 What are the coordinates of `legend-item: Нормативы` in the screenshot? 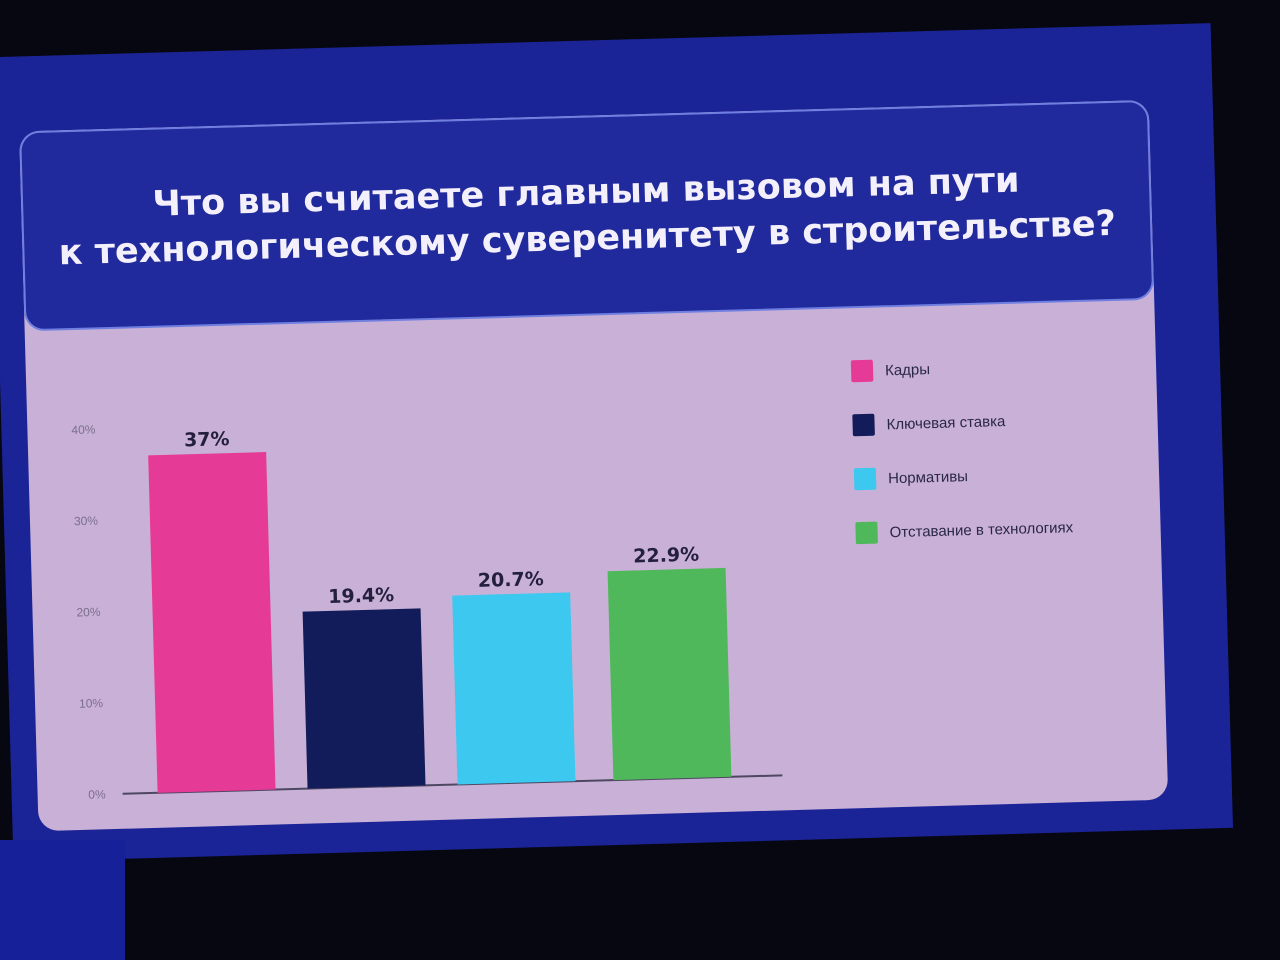 It's located at (962, 476).